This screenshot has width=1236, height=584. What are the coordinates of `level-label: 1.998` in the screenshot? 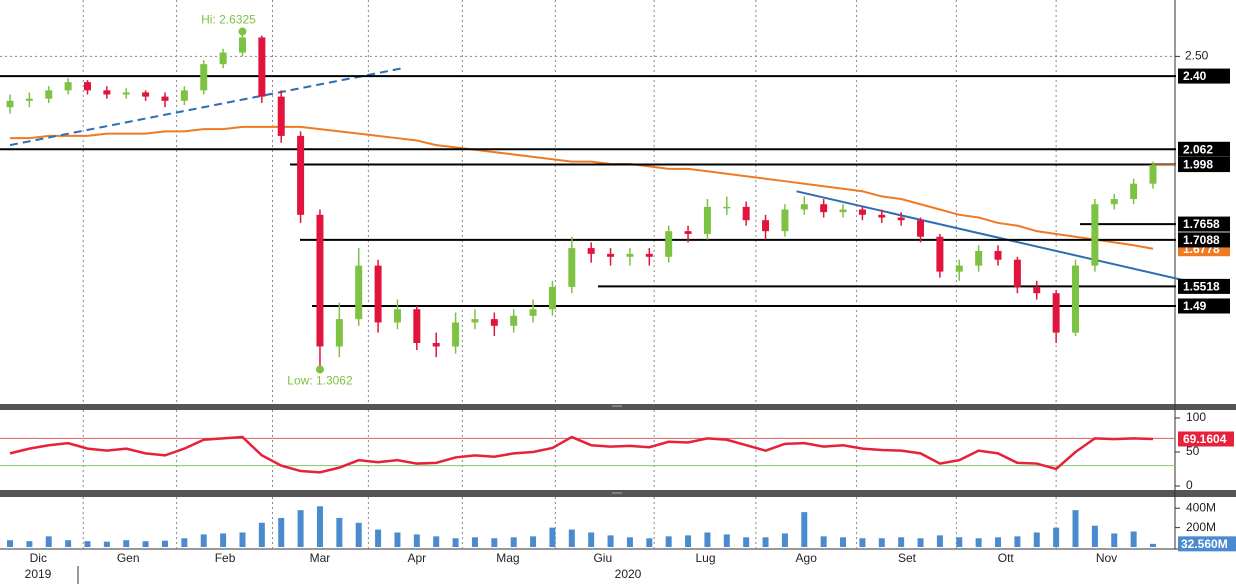 It's located at (1198, 165).